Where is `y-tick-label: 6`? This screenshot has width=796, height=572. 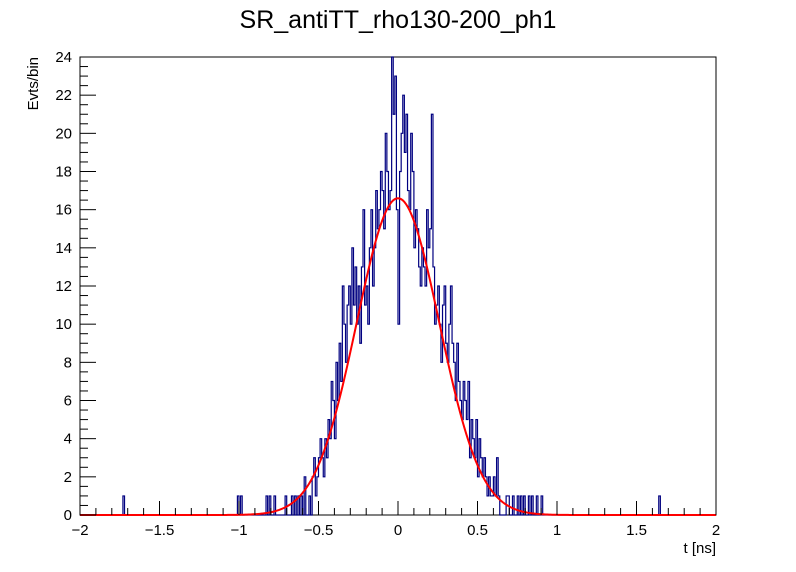
y-tick-label: 6 is located at coordinates (68, 401).